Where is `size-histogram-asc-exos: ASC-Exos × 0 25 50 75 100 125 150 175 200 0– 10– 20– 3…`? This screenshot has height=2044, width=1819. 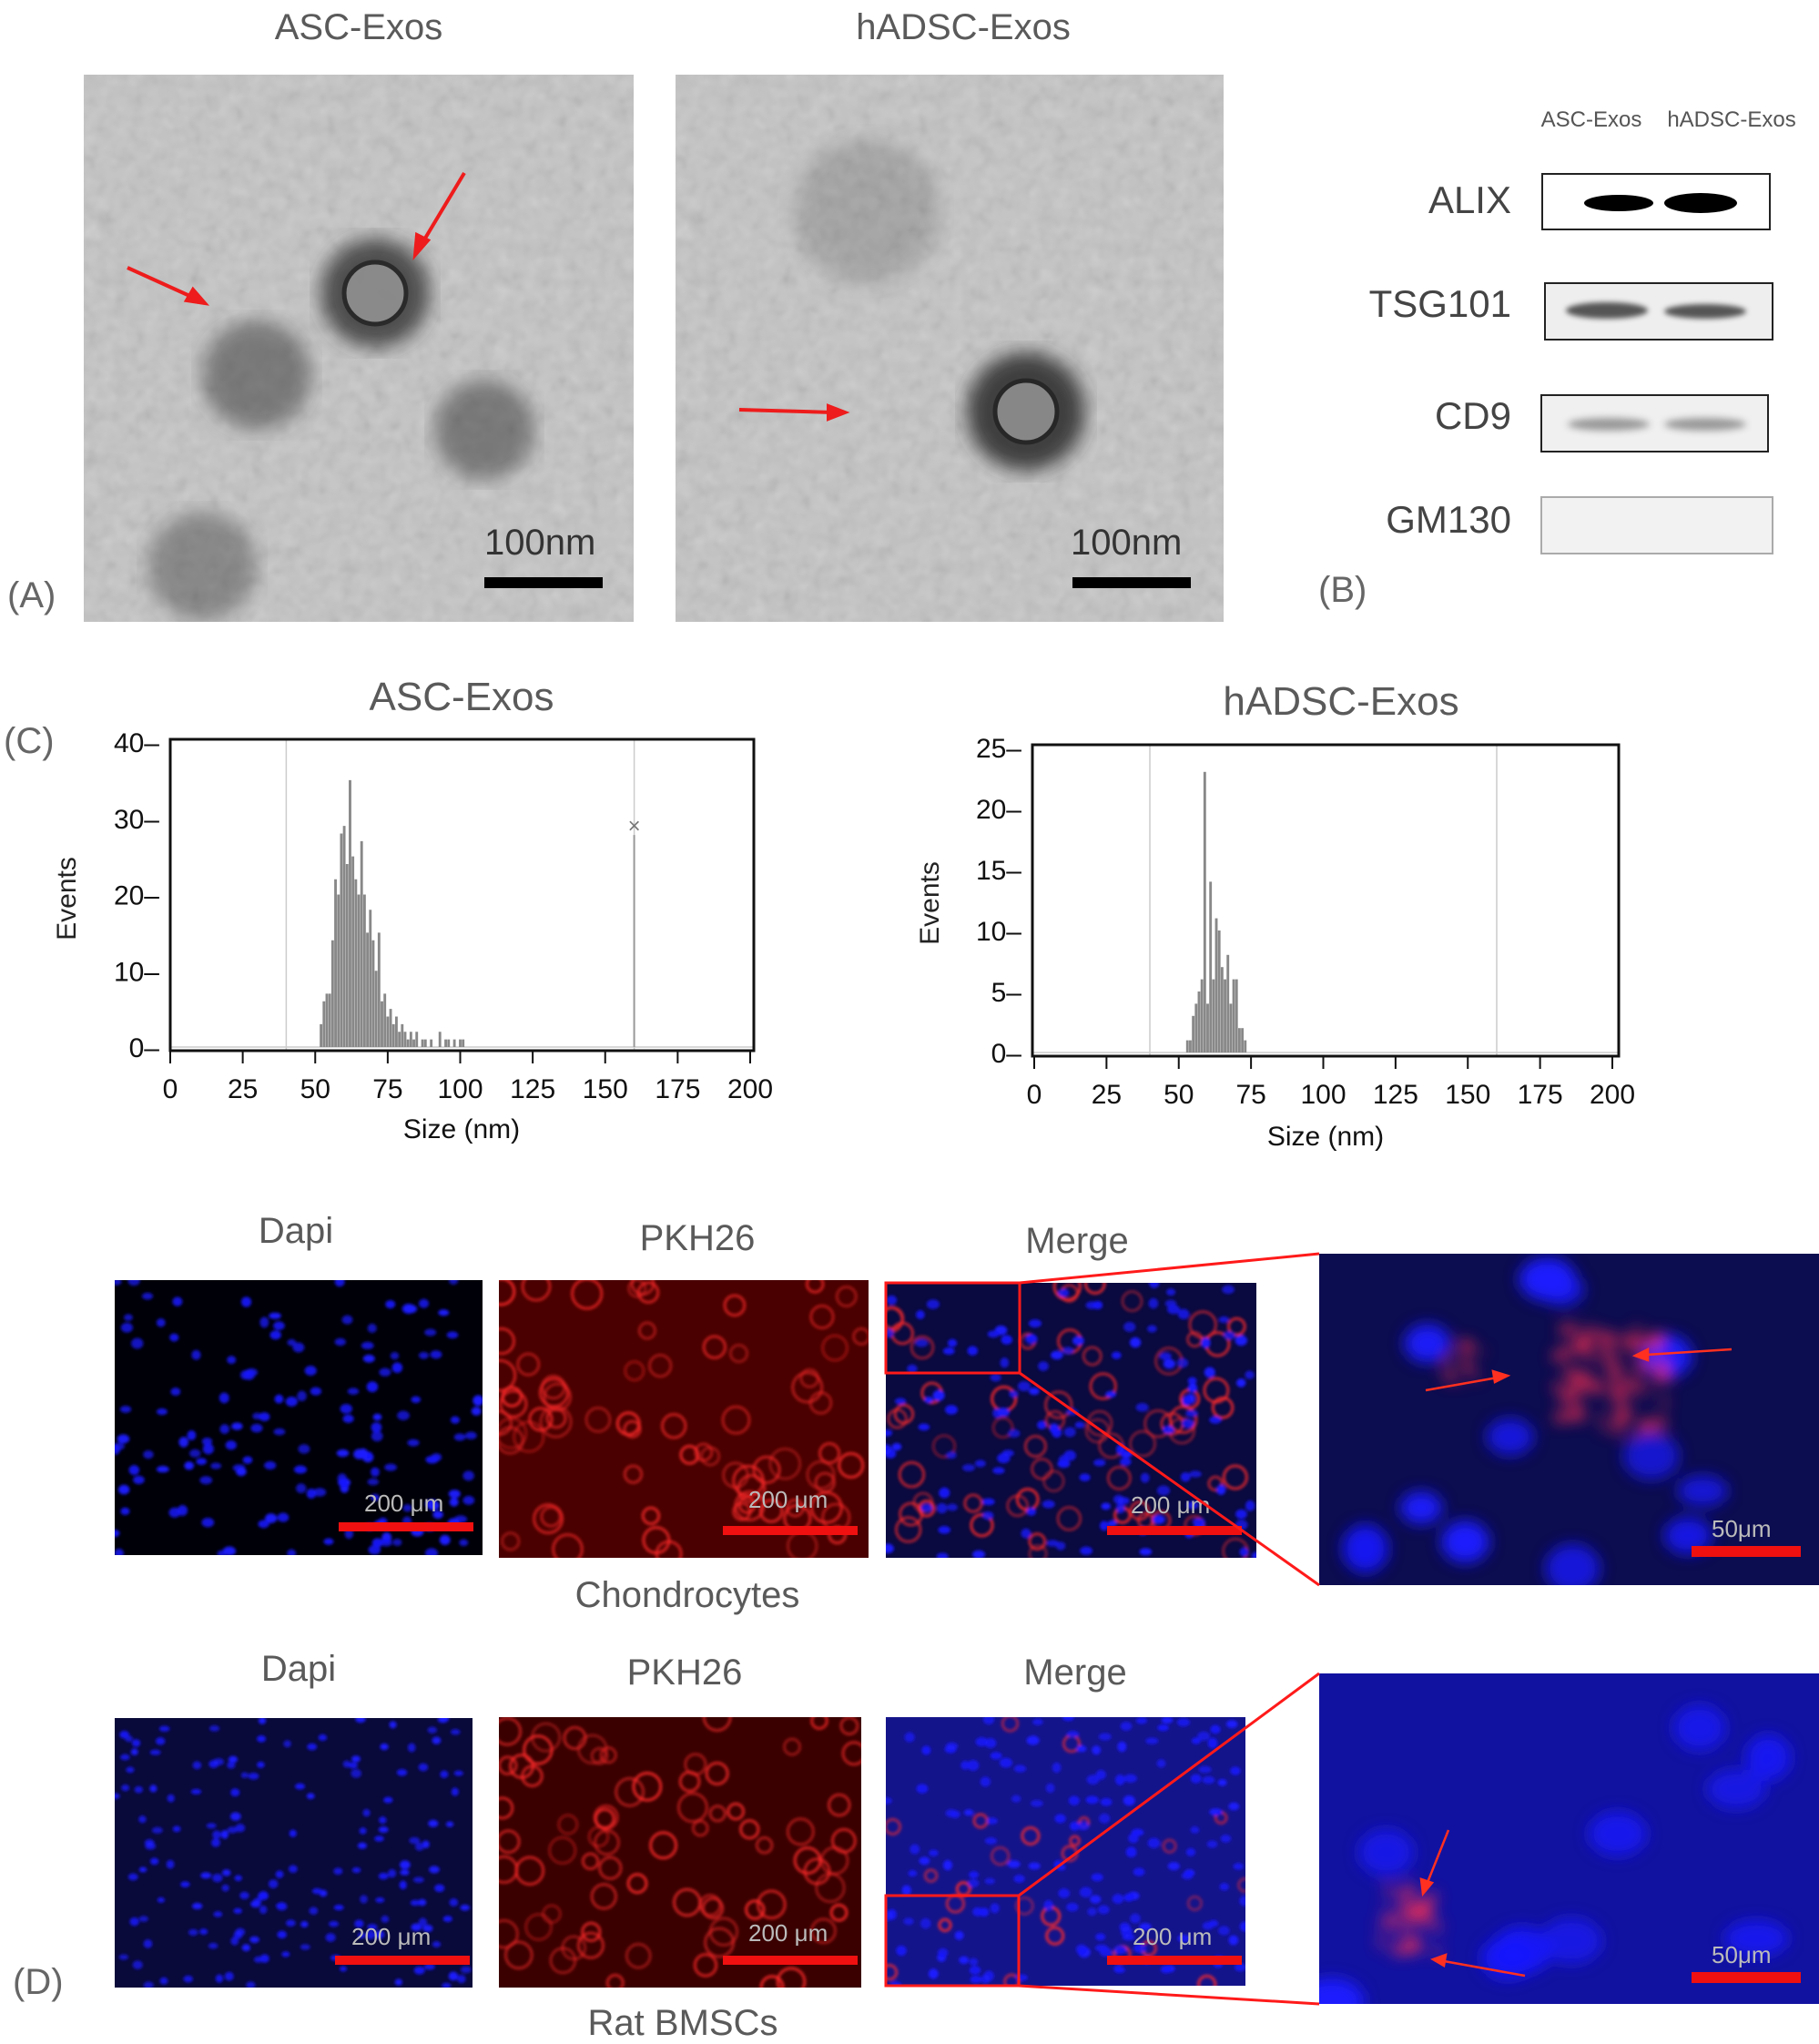
size-histogram-asc-exos: ASC-Exos × 0 25 50 75 100 125 150 175 200 0– 10– 20– 3… is located at coordinates (412, 910).